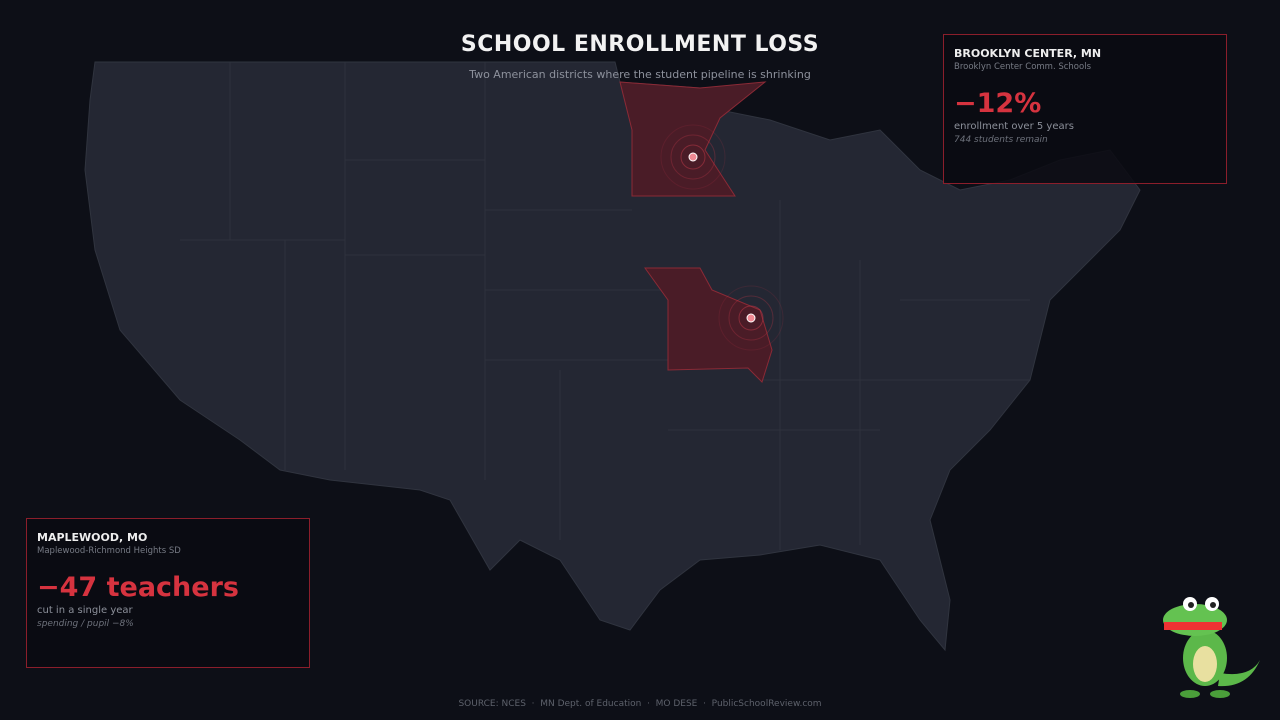 The width and height of the screenshot is (1280, 720). What do you see at coordinates (1001, 140) in the screenshot?
I see `note: 744 students remain` at bounding box center [1001, 140].